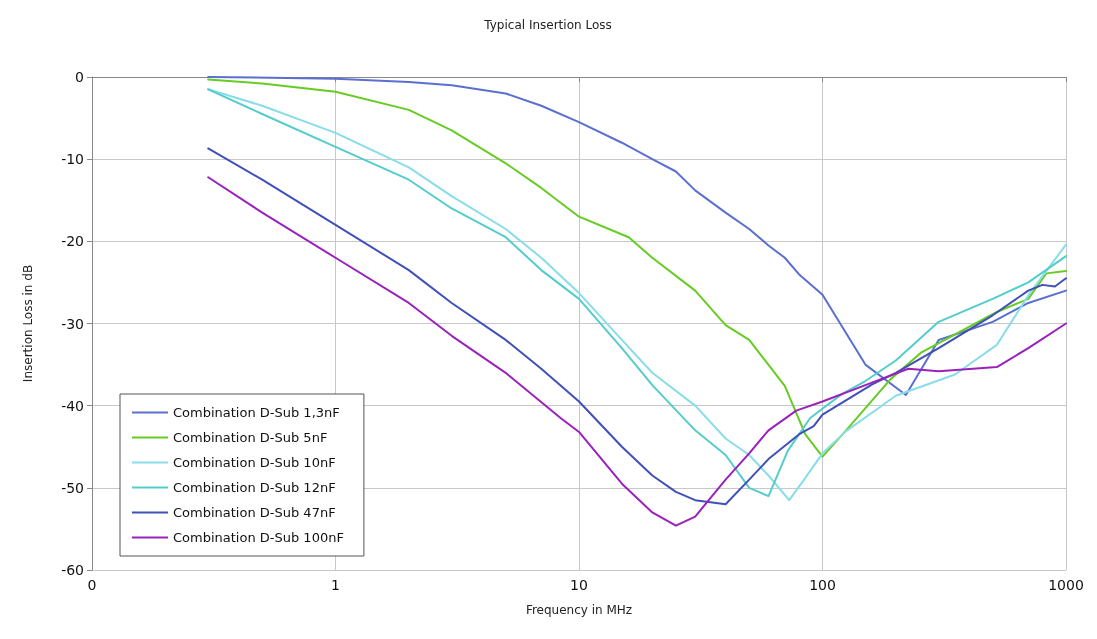 Image resolution: width=1097 pixels, height=639 pixels. I want to click on y-tick-label: -50, so click(72, 487).